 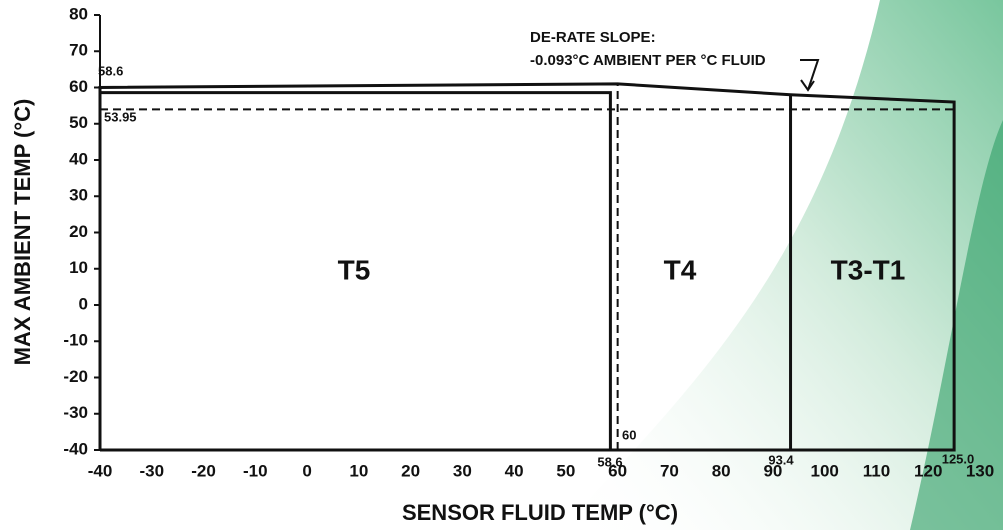 What do you see at coordinates (514, 470) in the screenshot?
I see `x-tick-label: 40` at bounding box center [514, 470].